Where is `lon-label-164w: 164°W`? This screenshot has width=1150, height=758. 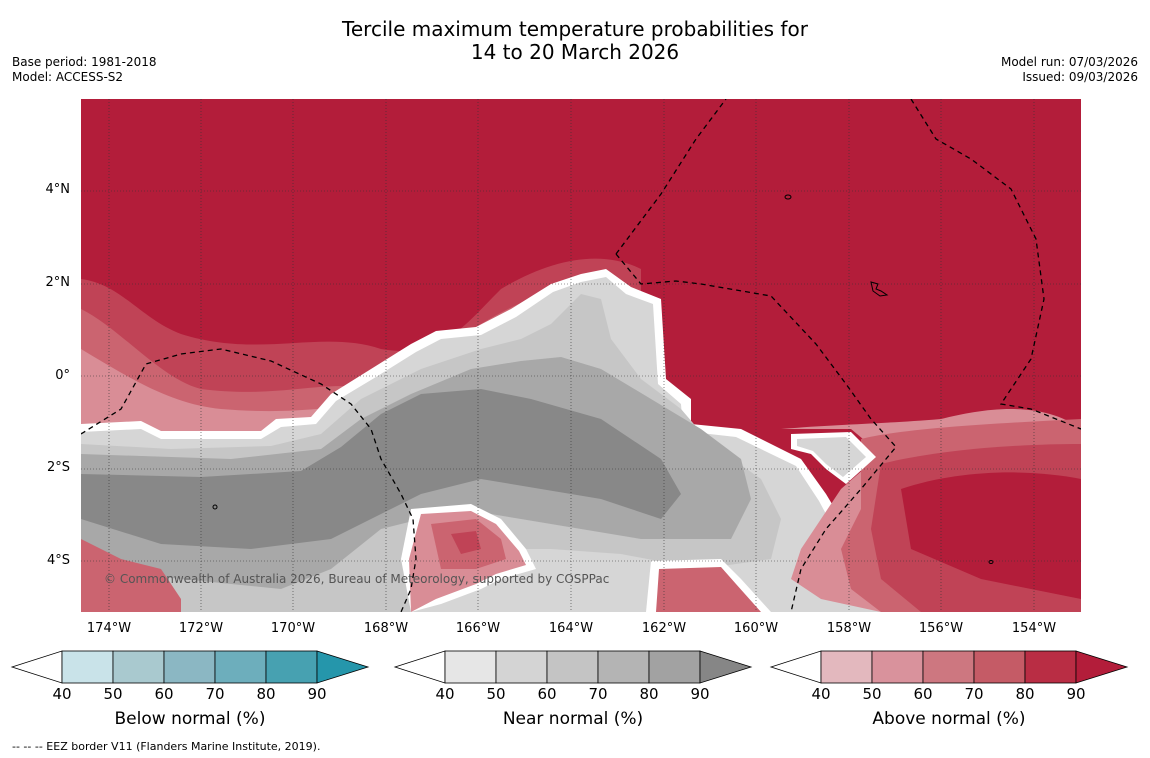 lon-label-164w: 164°W is located at coordinates (571, 628).